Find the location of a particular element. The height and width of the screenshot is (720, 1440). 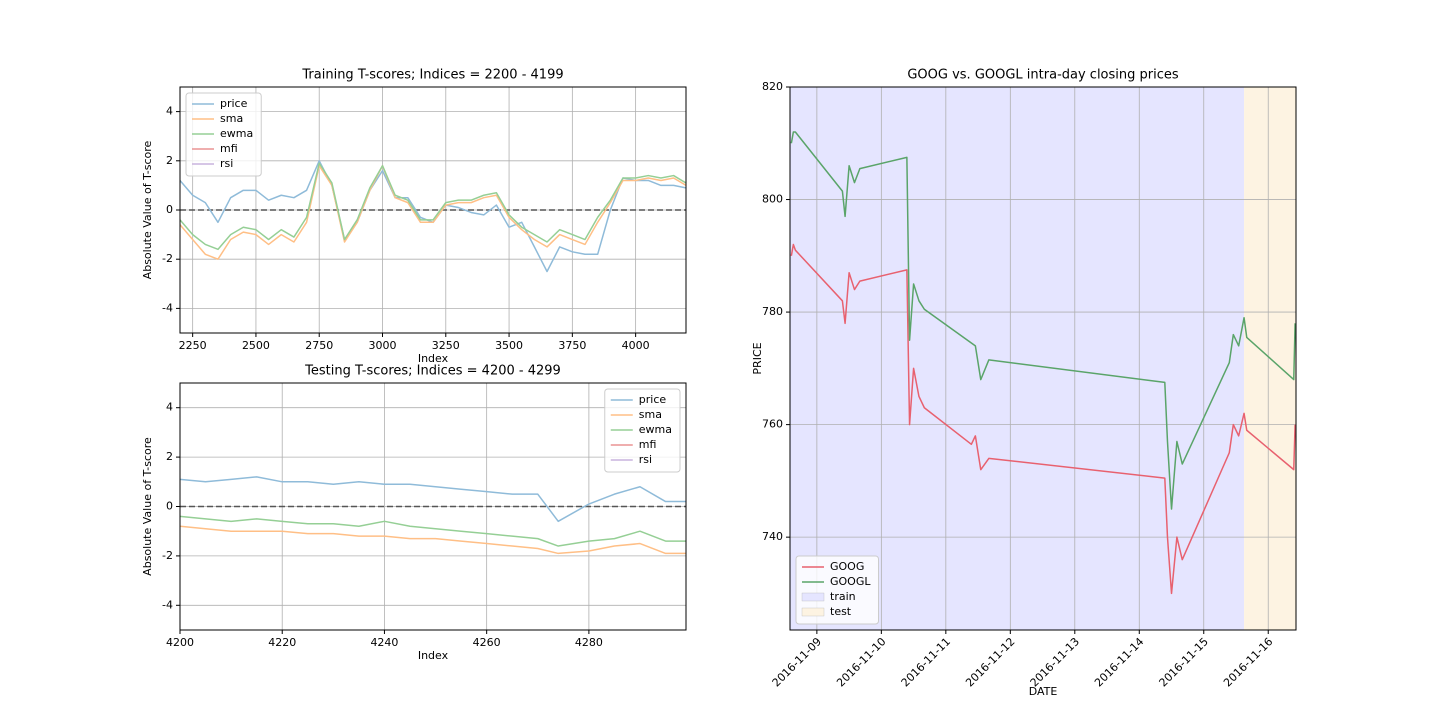

chart-title: Testing T-scores; Indices = 4200 - 4299 is located at coordinates (432, 371).